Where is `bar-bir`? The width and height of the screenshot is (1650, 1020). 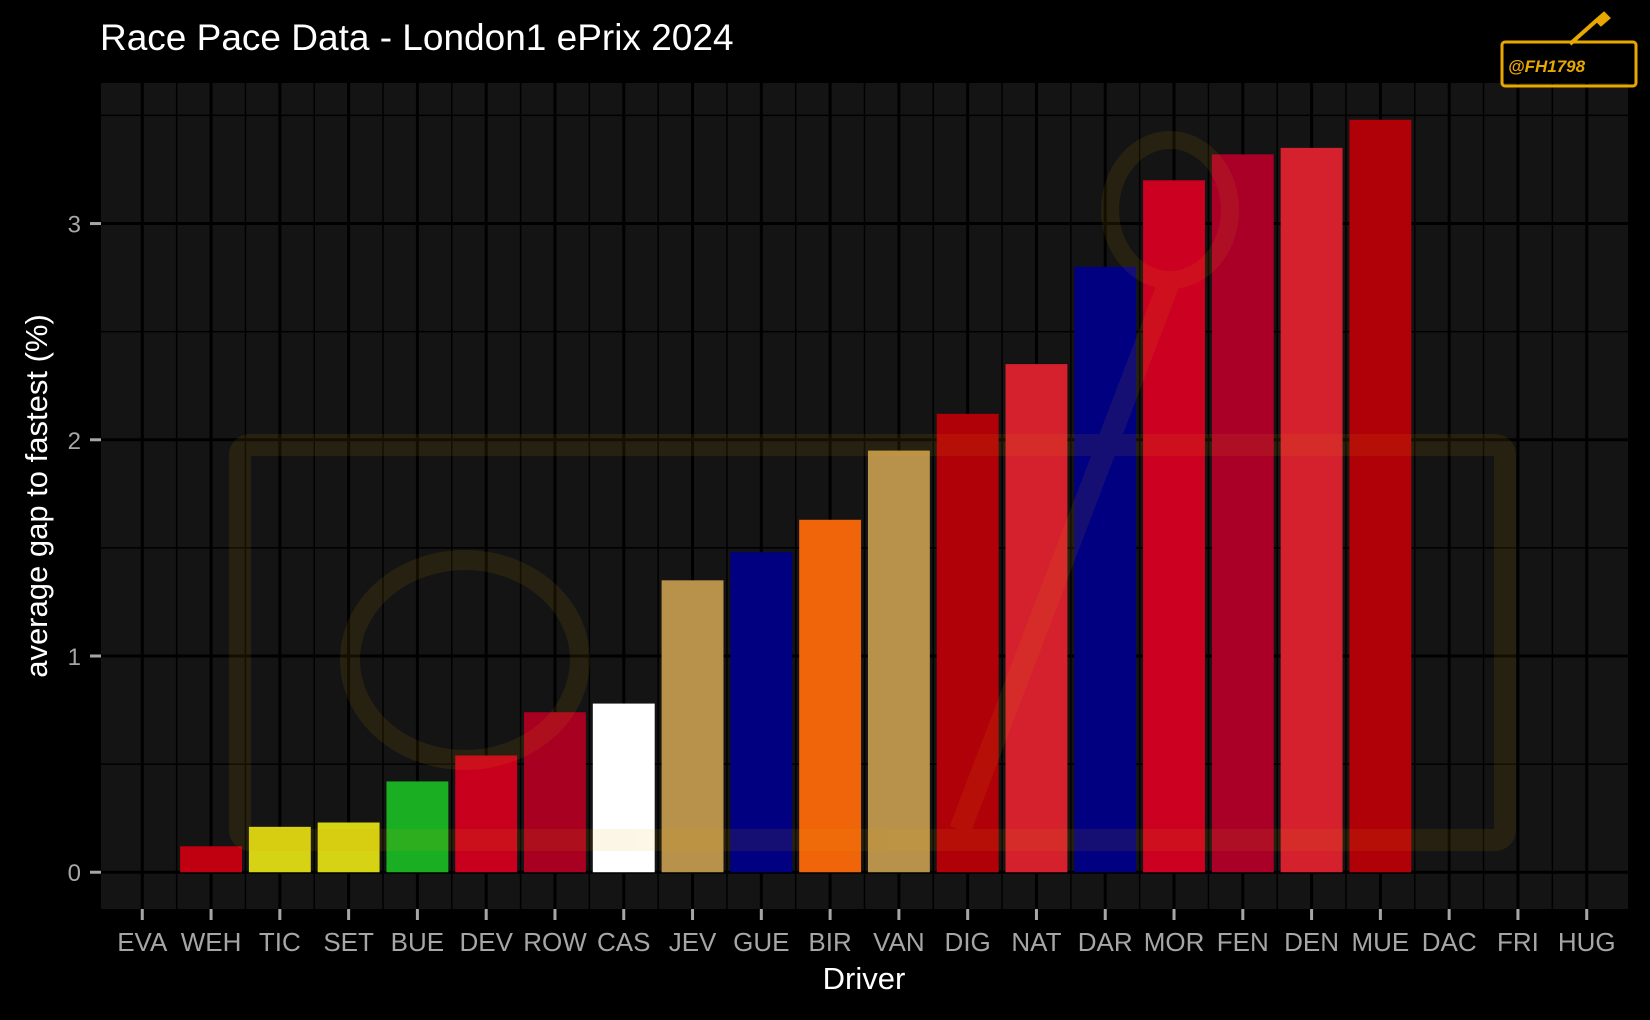 bar-bir is located at coordinates (830, 696).